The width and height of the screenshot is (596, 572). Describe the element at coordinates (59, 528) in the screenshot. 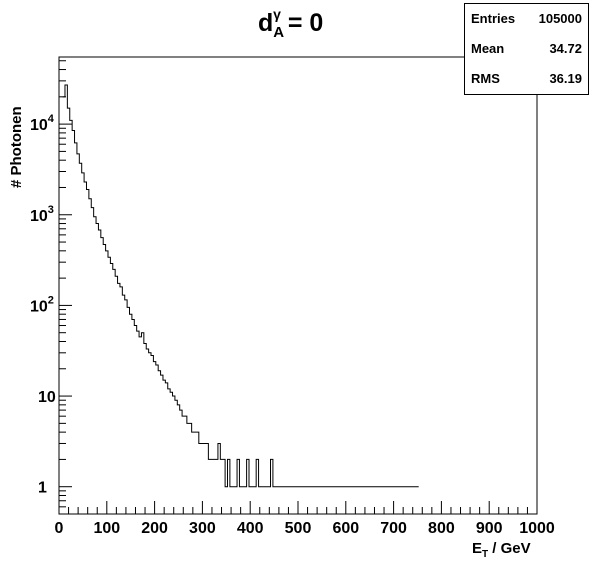

I see `x-tick-label: 0` at that location.